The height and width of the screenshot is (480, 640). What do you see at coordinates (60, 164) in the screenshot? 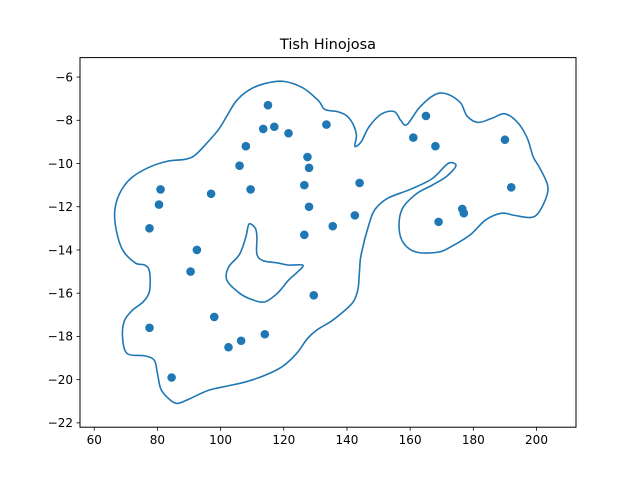
I see `y-tick-label: −10` at bounding box center [60, 164].